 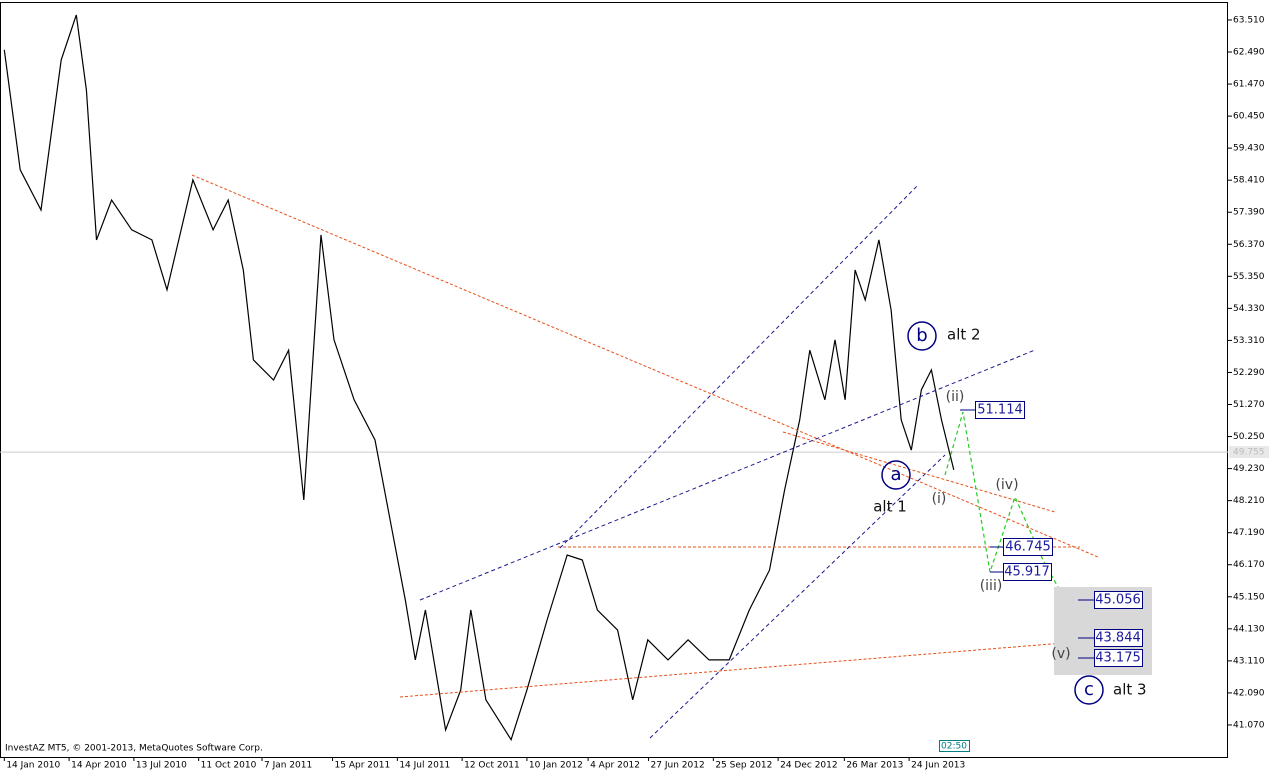 I want to click on y-tick-label: 59.430, so click(x=1249, y=149).